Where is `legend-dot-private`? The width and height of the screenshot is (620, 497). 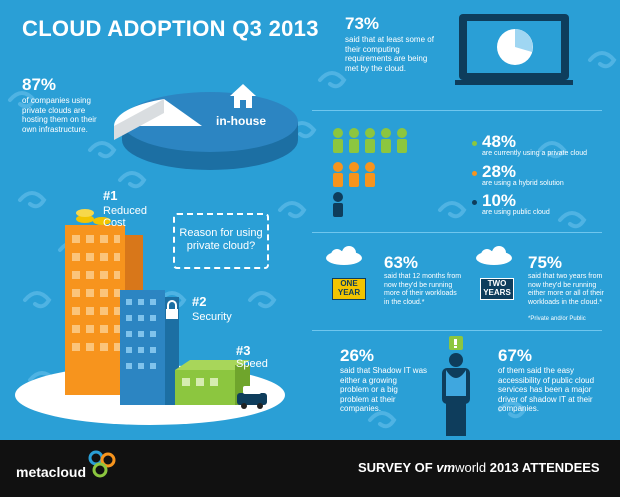 legend-dot-private is located at coordinates (474, 143).